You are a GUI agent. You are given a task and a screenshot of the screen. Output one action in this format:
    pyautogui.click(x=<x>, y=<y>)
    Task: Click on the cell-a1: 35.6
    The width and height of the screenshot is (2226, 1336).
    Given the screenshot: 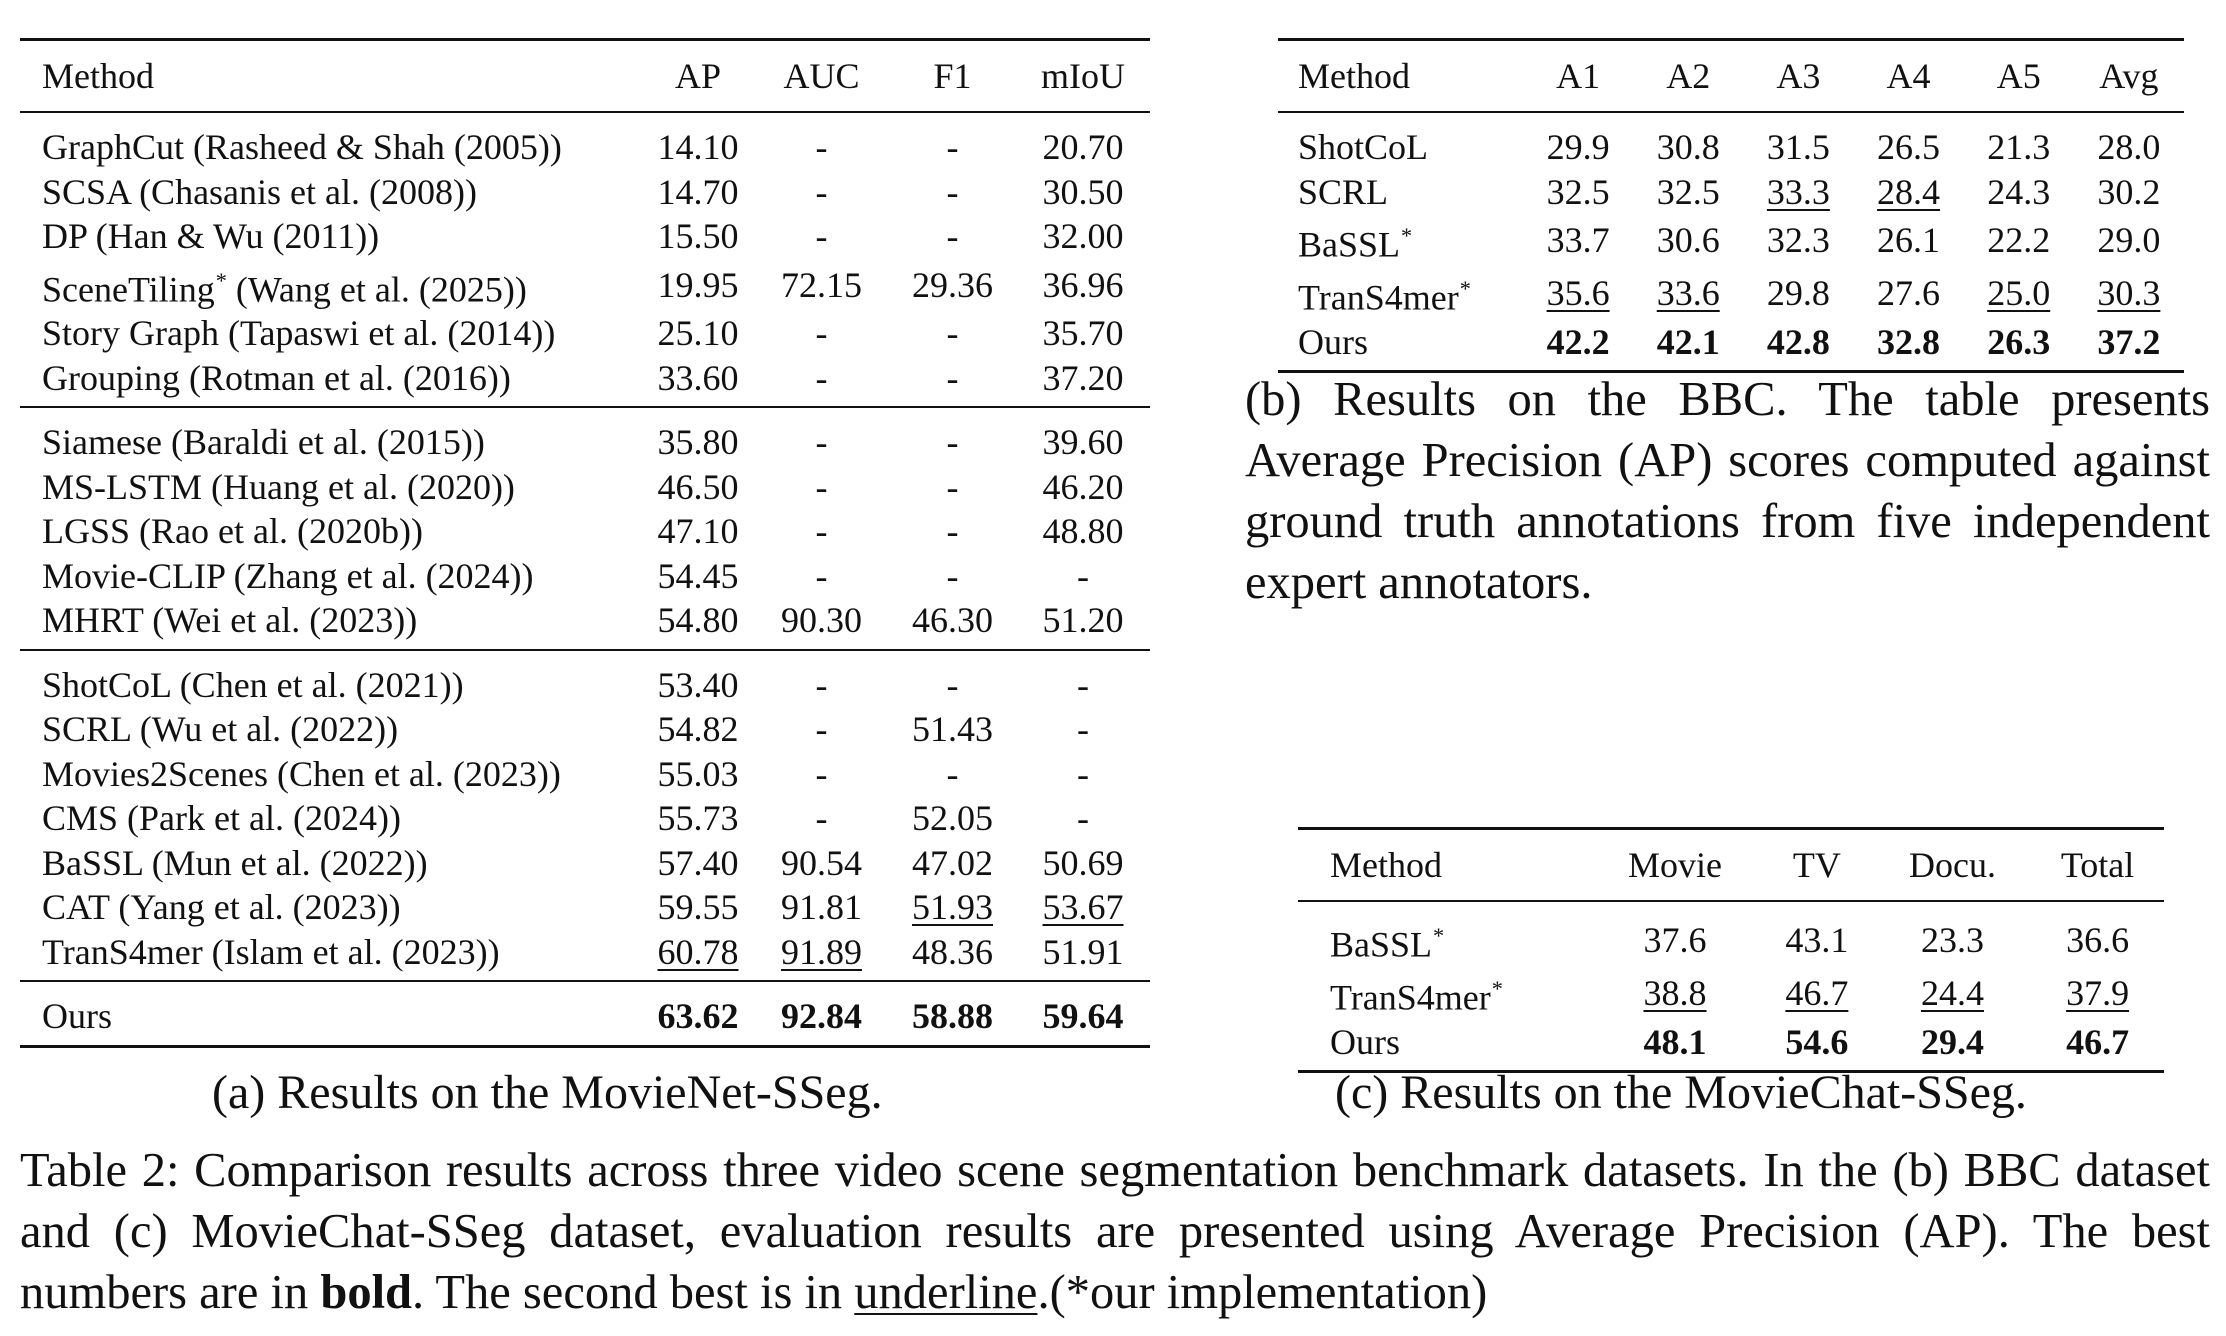 What is the action you would take?
    pyautogui.click(x=1578, y=293)
    